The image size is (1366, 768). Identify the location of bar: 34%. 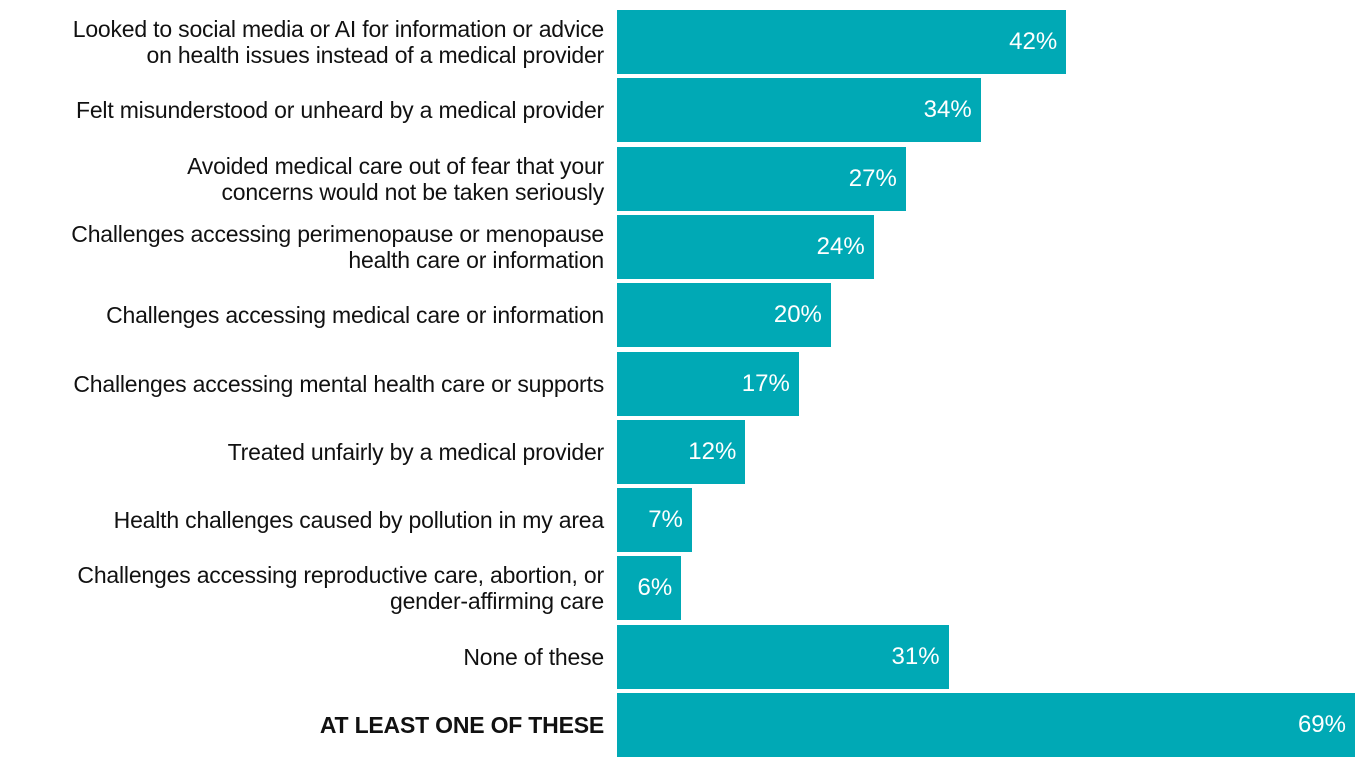
(799, 110).